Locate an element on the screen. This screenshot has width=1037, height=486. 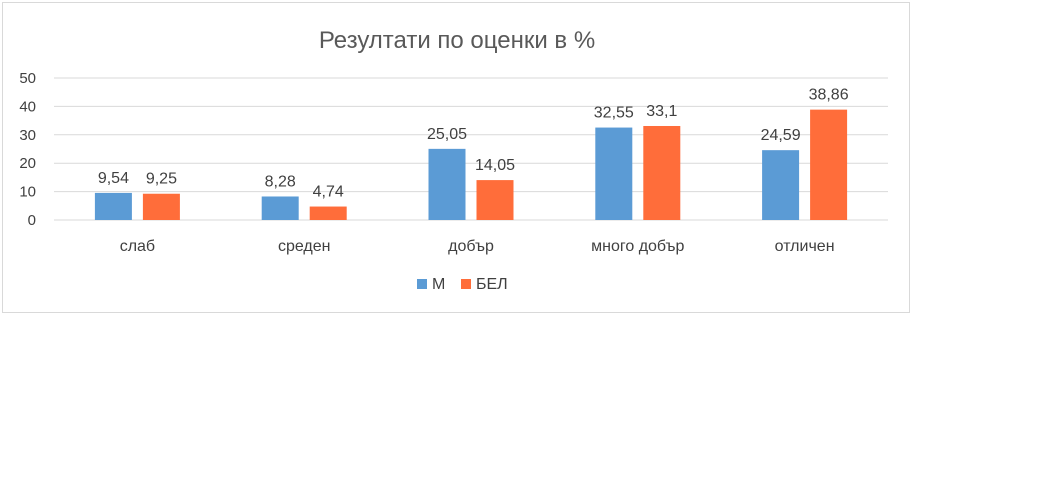
data-label: 9,54 is located at coordinates (113, 178).